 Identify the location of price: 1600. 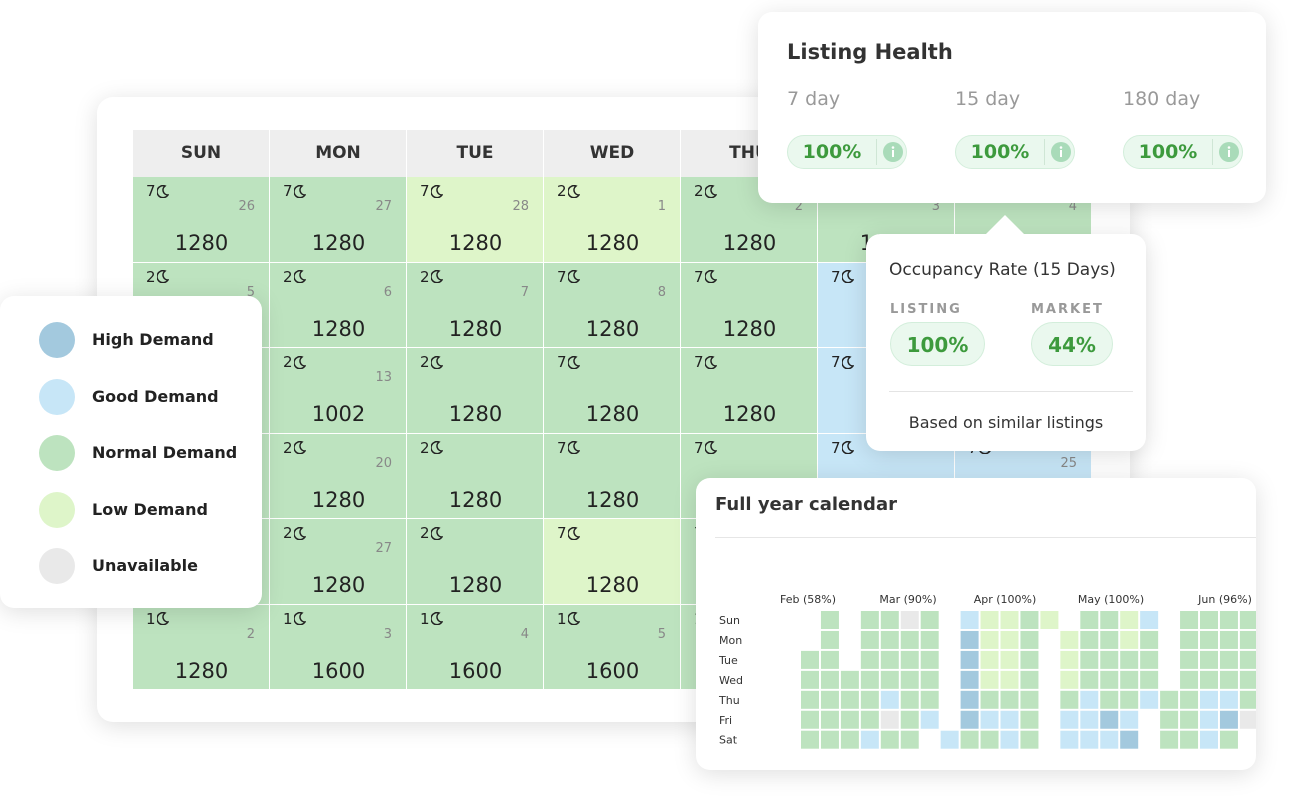
(475, 670).